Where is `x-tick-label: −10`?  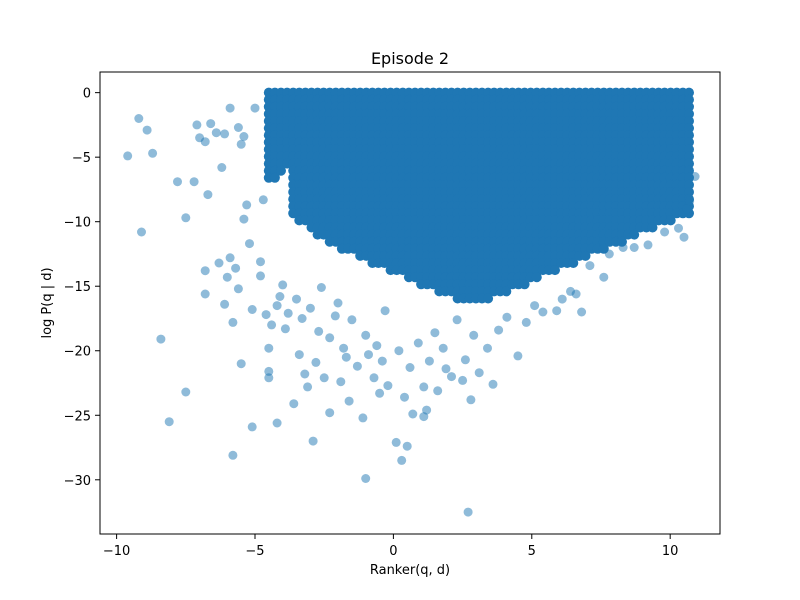 x-tick-label: −10 is located at coordinates (116, 551).